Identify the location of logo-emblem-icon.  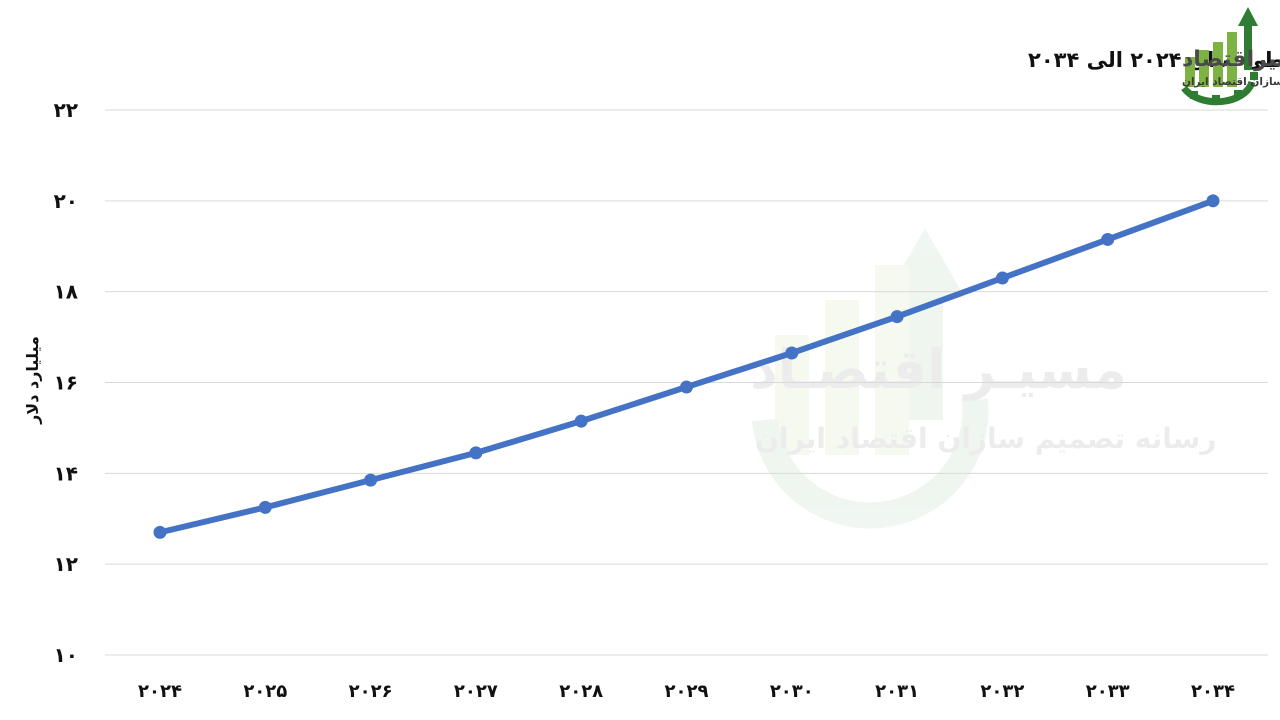
(1219, 56).